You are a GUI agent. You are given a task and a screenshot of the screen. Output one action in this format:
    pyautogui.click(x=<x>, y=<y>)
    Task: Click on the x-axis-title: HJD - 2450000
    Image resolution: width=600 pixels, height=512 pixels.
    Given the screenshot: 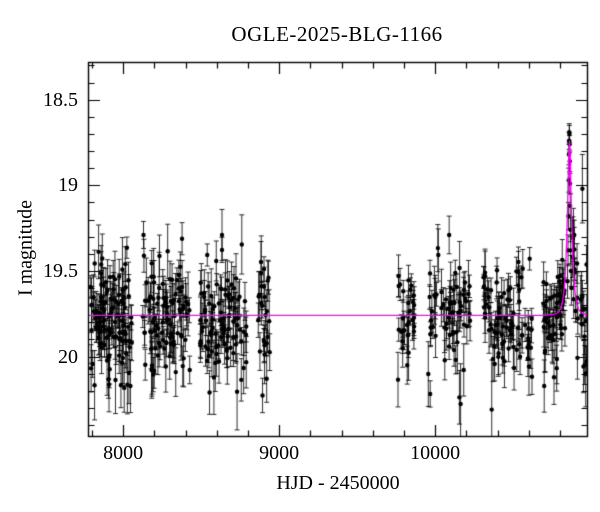 What is the action you would take?
    pyautogui.click(x=338, y=483)
    